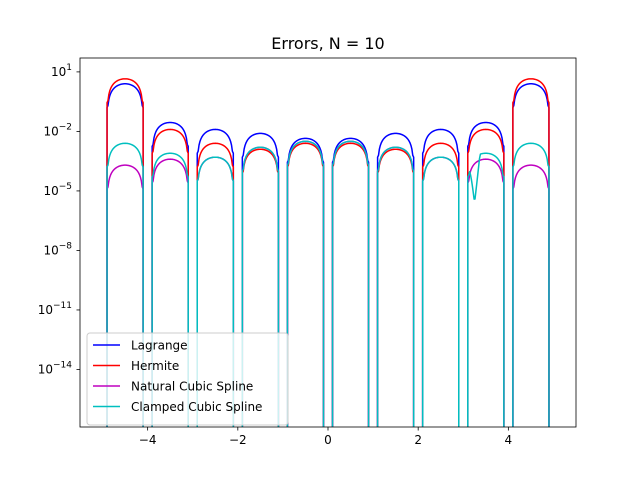 The image size is (640, 480). I want to click on legend-label: Natural Cubic Spline, so click(192, 387).